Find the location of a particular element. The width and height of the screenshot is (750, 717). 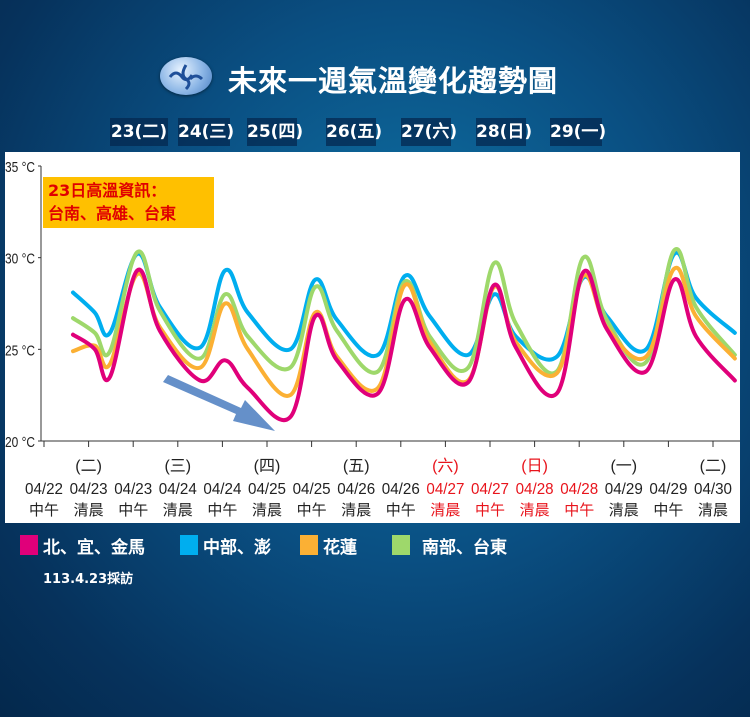

legend-item: 北、宜、金馬 is located at coordinates (82, 546).